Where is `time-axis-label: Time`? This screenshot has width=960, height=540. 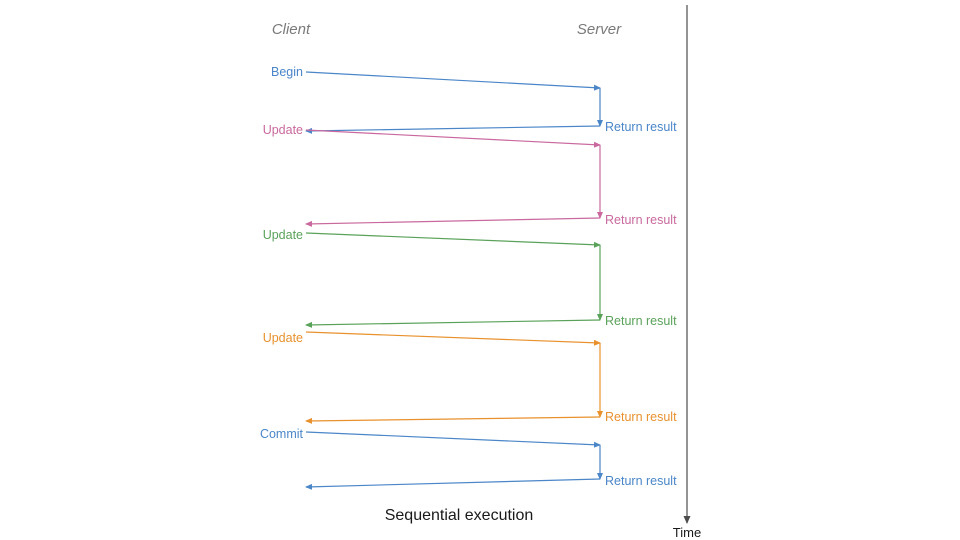 time-axis-label: Time is located at coordinates (687, 532).